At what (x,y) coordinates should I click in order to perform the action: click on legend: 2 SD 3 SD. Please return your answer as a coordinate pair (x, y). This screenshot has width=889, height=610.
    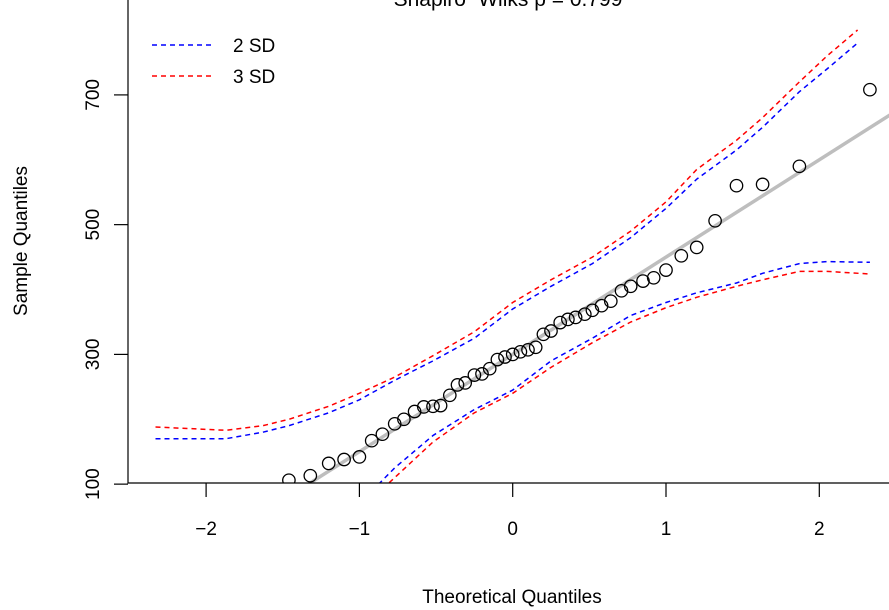
    Looking at the image, I should click on (213, 62).